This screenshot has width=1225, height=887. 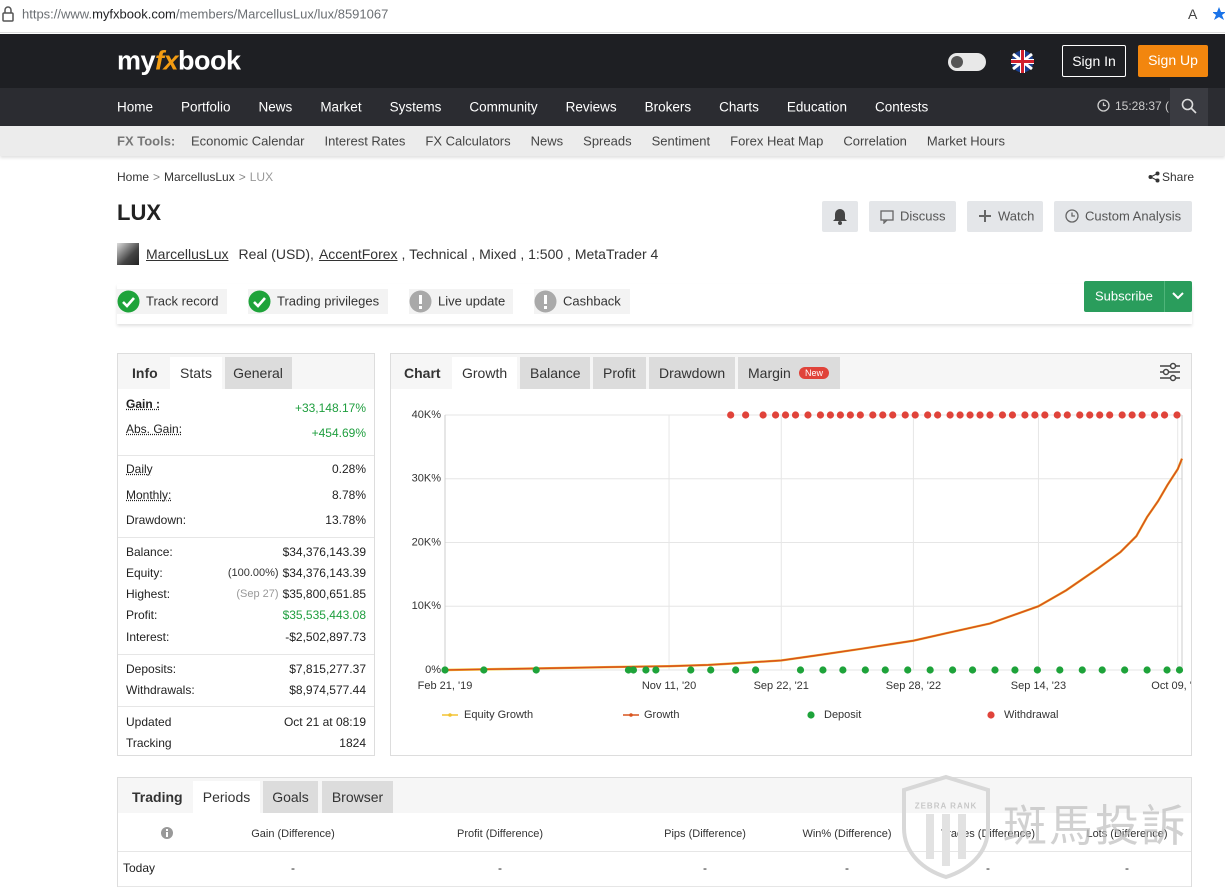 I want to click on sign-in-label: Sign In, so click(x=1094, y=61).